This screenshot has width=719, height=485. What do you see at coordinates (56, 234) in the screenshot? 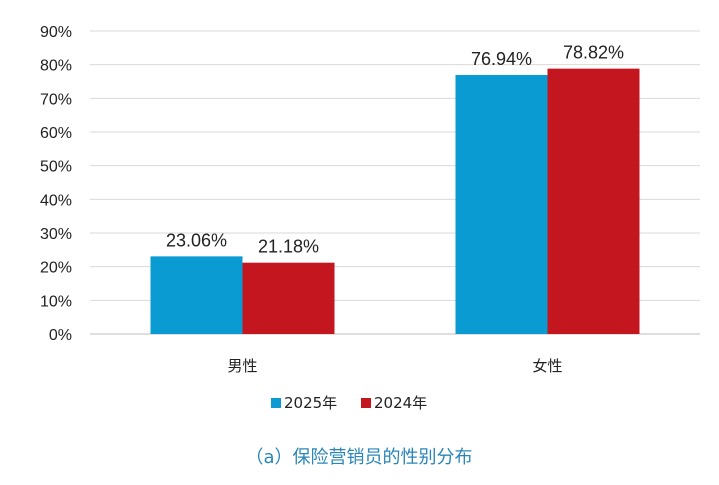
I see `y-tick-label: 30%` at bounding box center [56, 234].